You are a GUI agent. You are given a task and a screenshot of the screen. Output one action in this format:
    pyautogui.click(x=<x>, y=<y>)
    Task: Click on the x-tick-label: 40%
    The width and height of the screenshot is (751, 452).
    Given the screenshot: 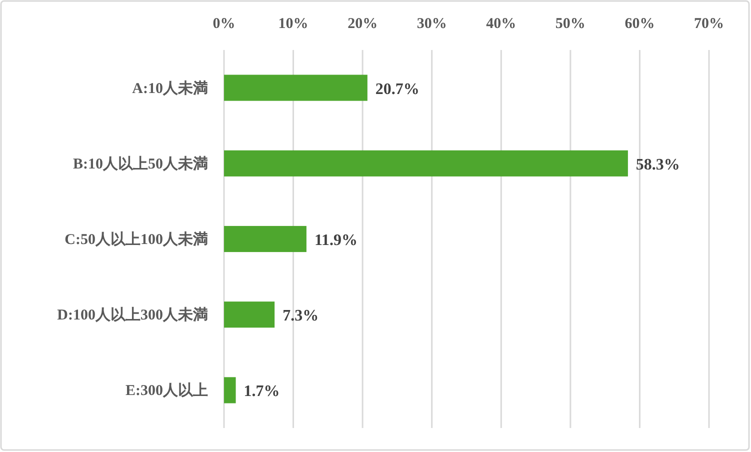 What is the action you would take?
    pyautogui.click(x=501, y=24)
    